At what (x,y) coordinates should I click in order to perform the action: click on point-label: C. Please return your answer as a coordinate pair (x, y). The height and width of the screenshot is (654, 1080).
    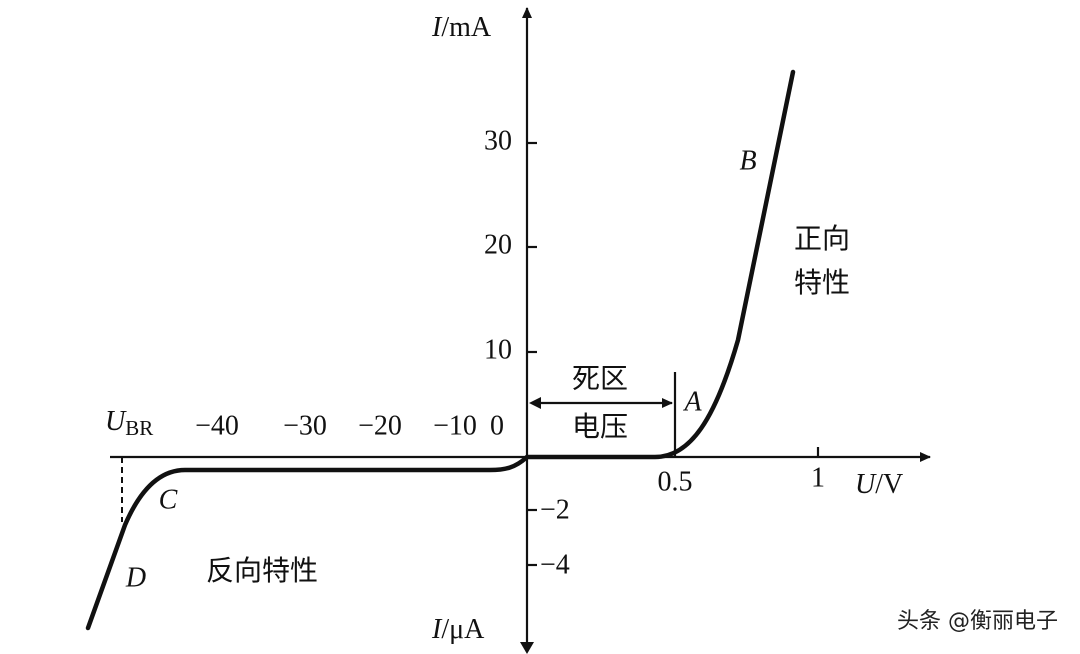
    Looking at the image, I should click on (168, 499).